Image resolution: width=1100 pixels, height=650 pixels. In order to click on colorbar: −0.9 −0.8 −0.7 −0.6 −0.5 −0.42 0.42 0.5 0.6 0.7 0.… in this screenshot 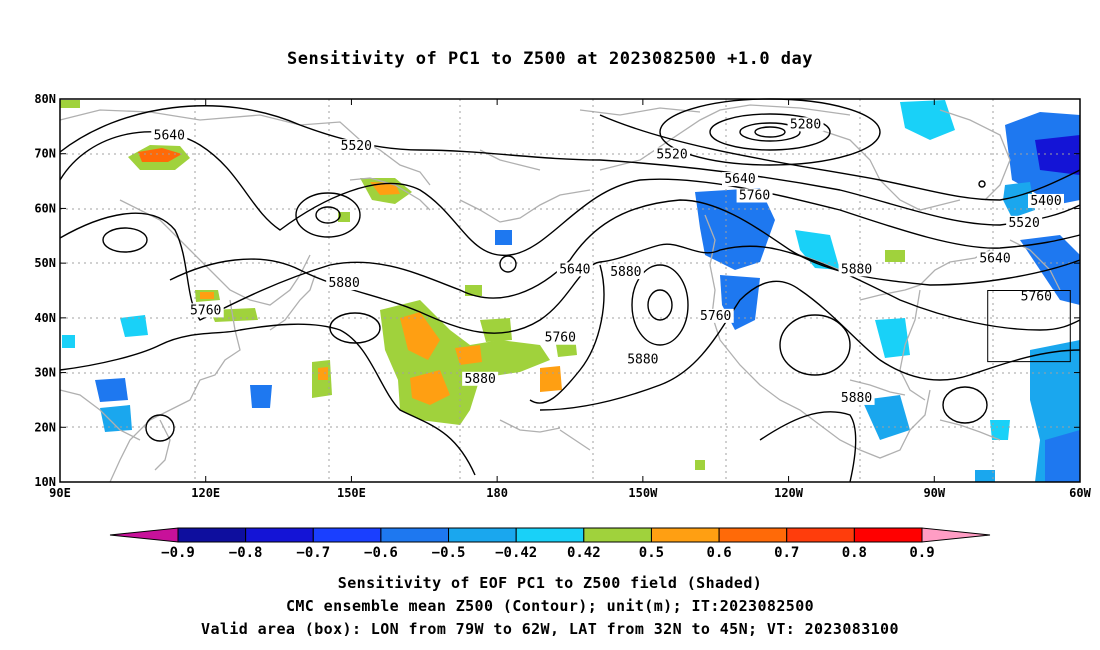, I will do `click(550, 544)`.